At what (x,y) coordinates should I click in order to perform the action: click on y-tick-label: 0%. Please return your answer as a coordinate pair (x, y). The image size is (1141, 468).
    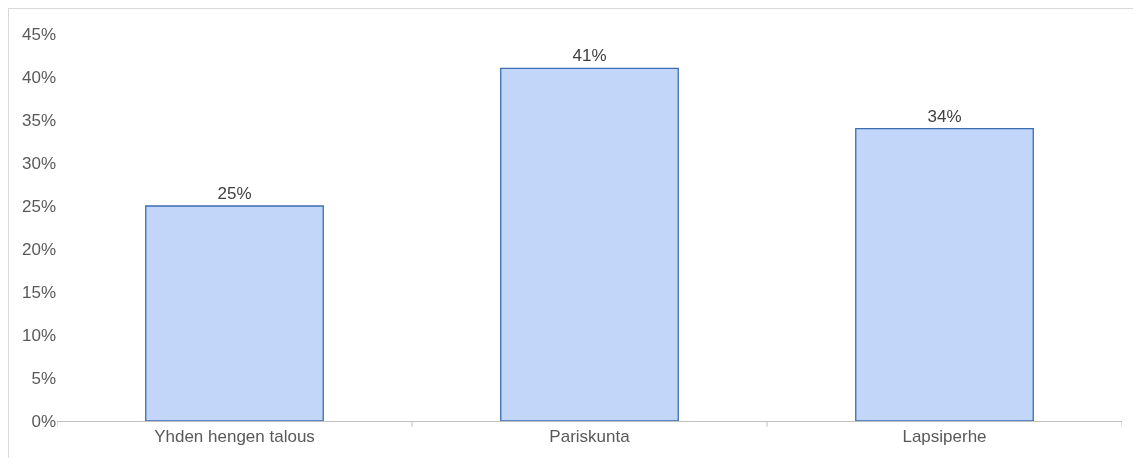
    Looking at the image, I should click on (43, 421).